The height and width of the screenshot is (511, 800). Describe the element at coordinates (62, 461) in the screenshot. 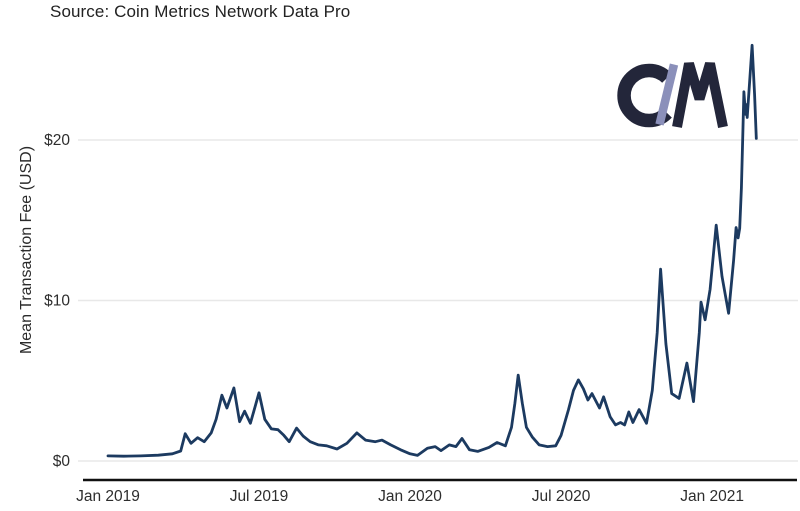

I see `y-tick-label: $0` at that location.